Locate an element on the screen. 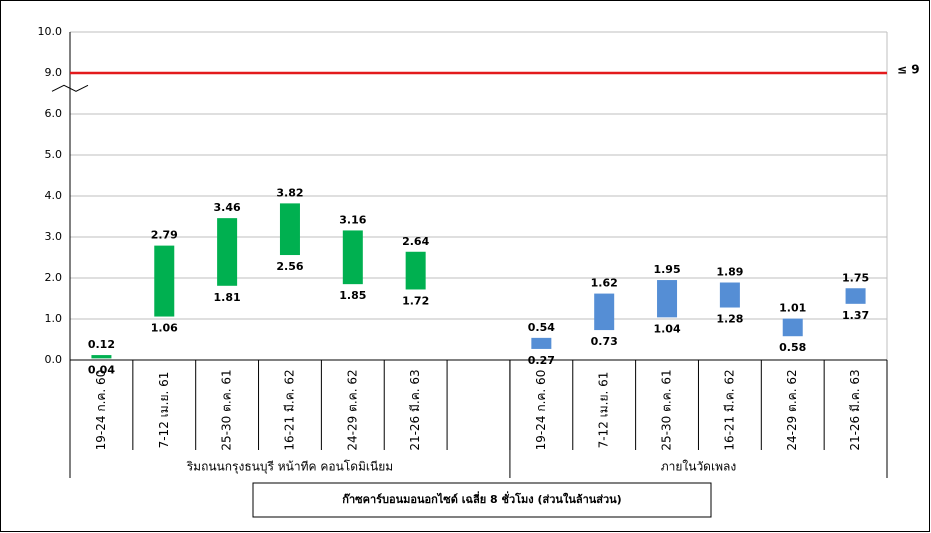 The width and height of the screenshot is (931, 533). title-box is located at coordinates (482, 500).